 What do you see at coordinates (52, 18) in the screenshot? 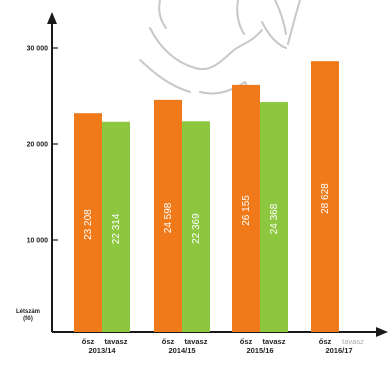
I see `y-axis-arrow-icon` at bounding box center [52, 18].